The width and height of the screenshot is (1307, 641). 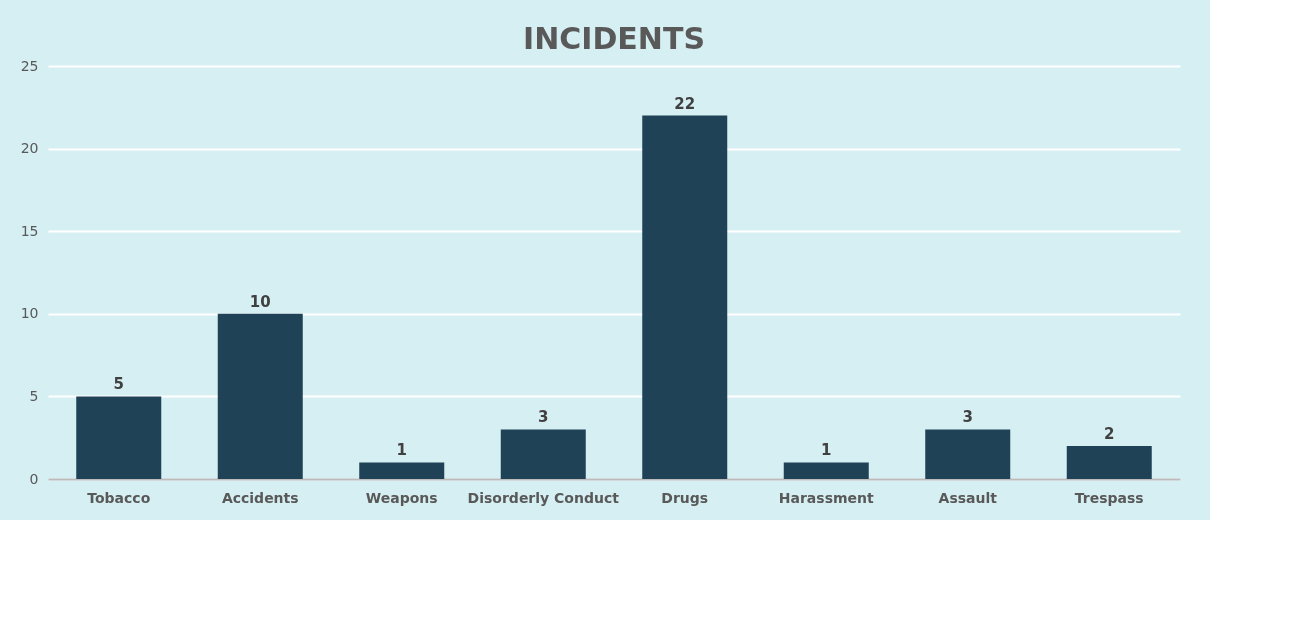 I want to click on y-tick-label: 5, so click(x=34, y=395).